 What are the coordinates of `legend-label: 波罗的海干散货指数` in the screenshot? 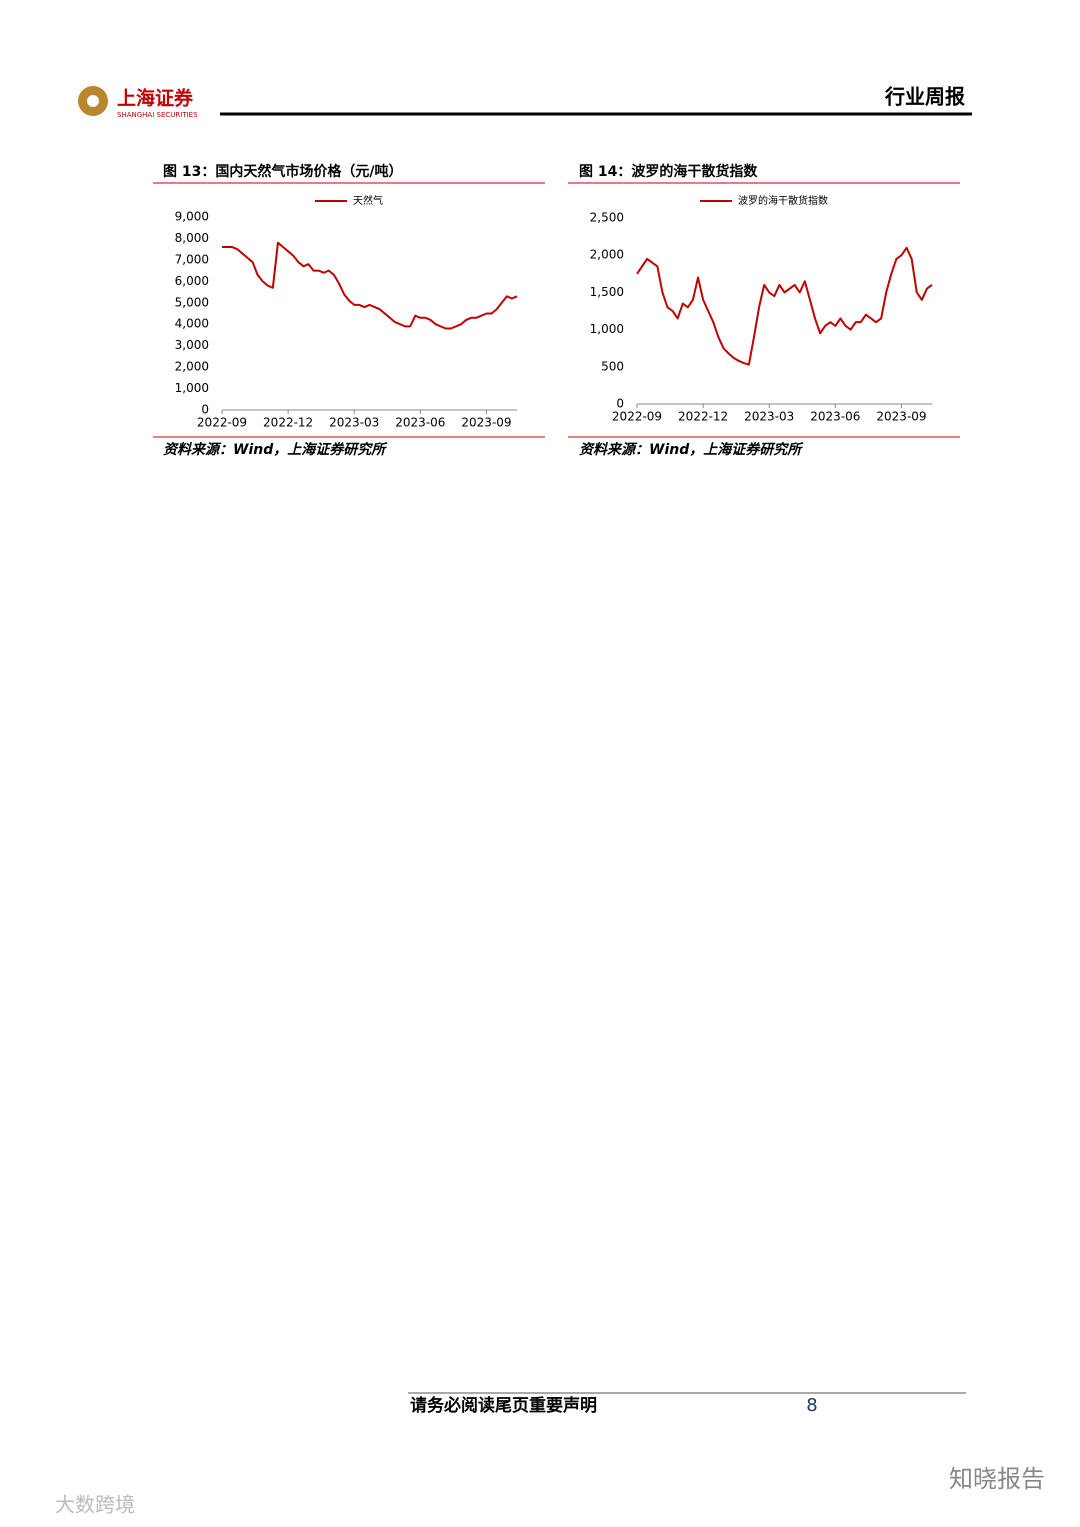 It's located at (783, 200).